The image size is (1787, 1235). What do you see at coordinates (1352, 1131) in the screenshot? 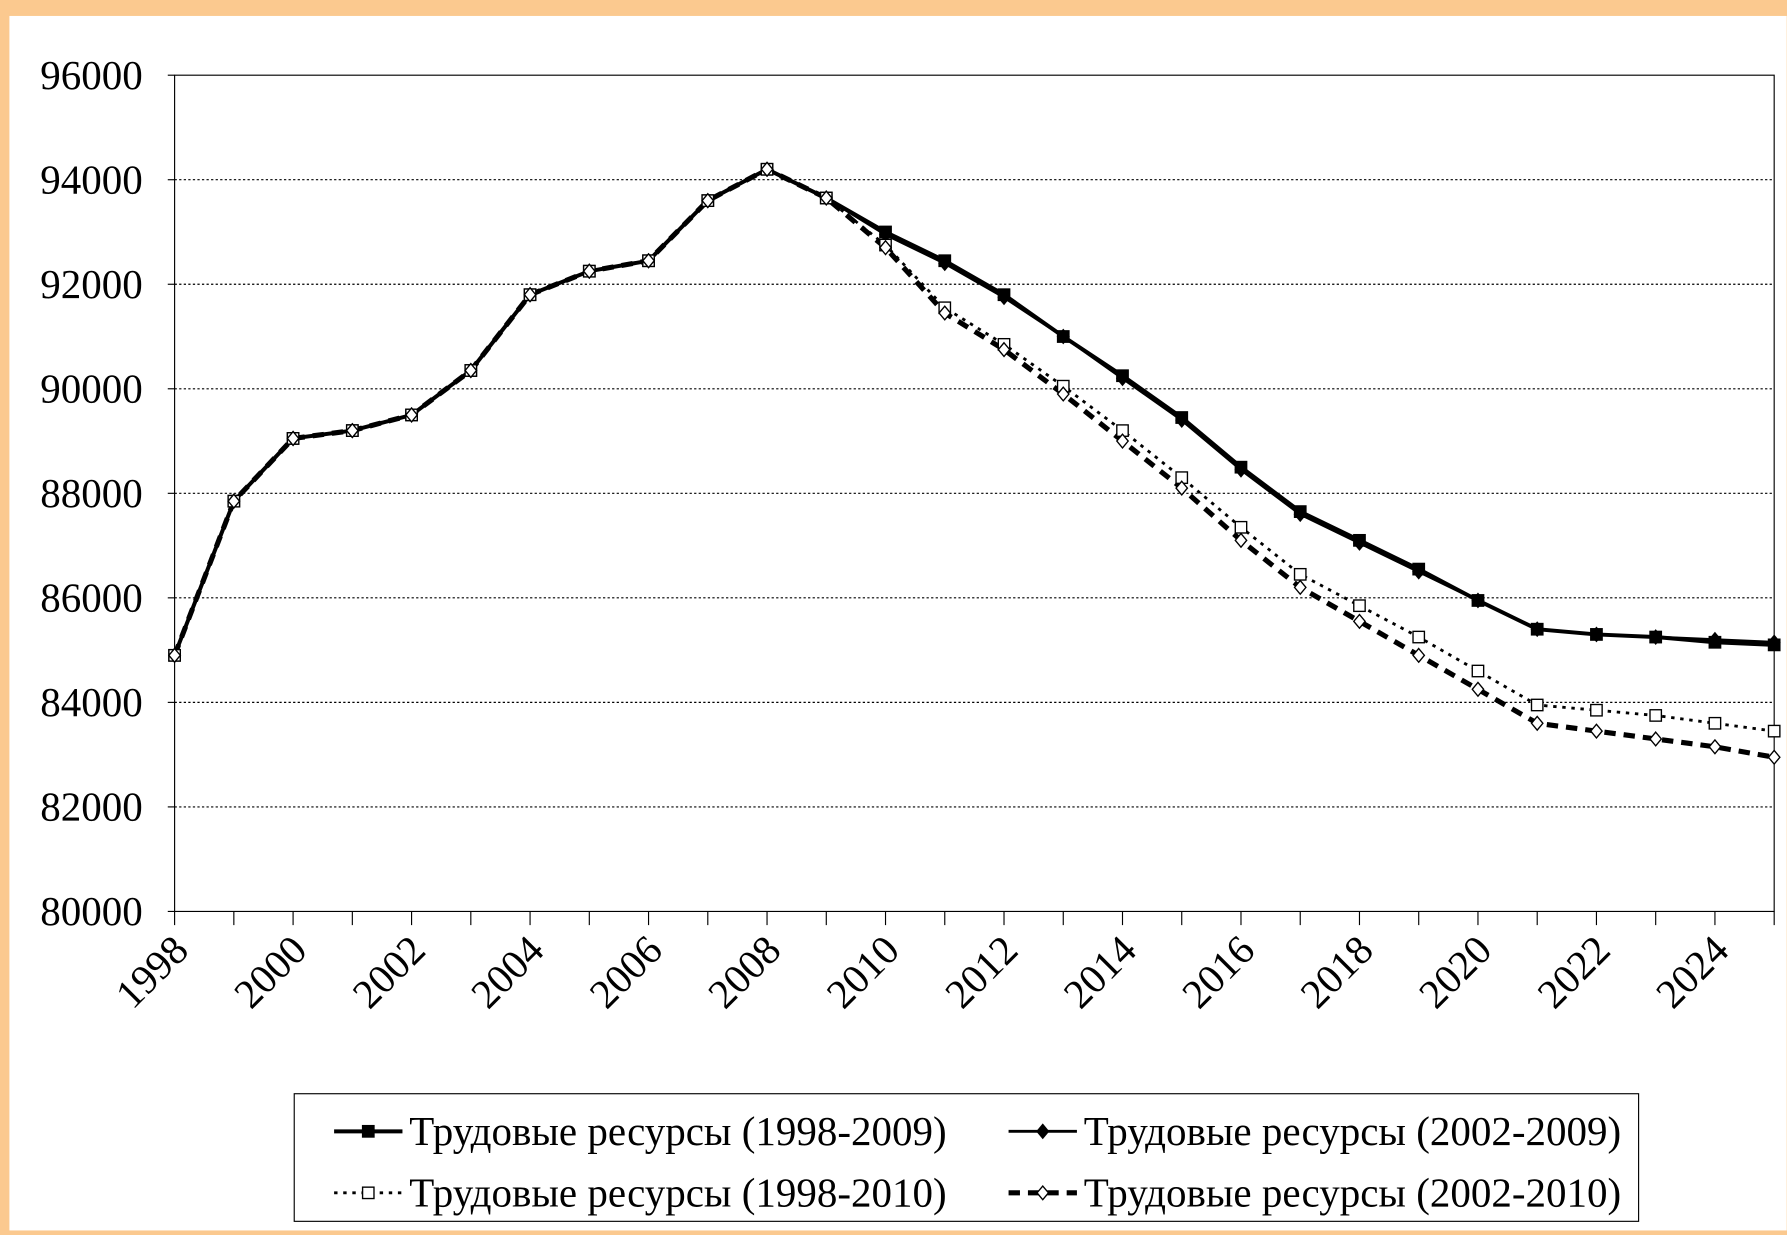
I see `legend-label: Трудовые ресурсы (2002-2009)` at bounding box center [1352, 1131].